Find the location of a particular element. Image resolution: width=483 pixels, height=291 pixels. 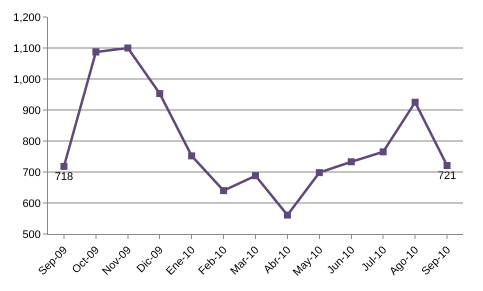

y-tick-label: 900 is located at coordinates (31, 110).